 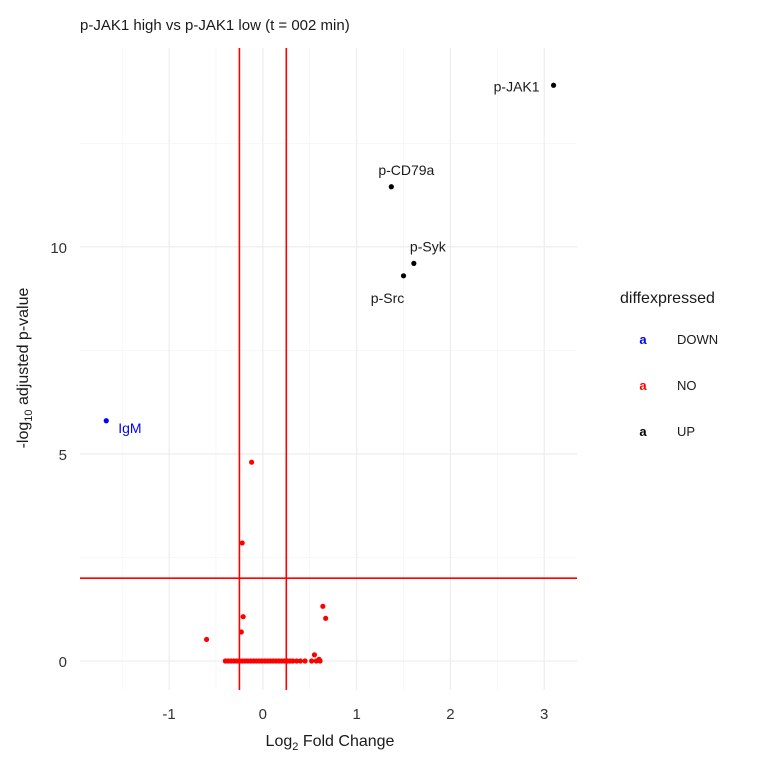 I want to click on y-tick-label: 0, so click(x=63, y=662).